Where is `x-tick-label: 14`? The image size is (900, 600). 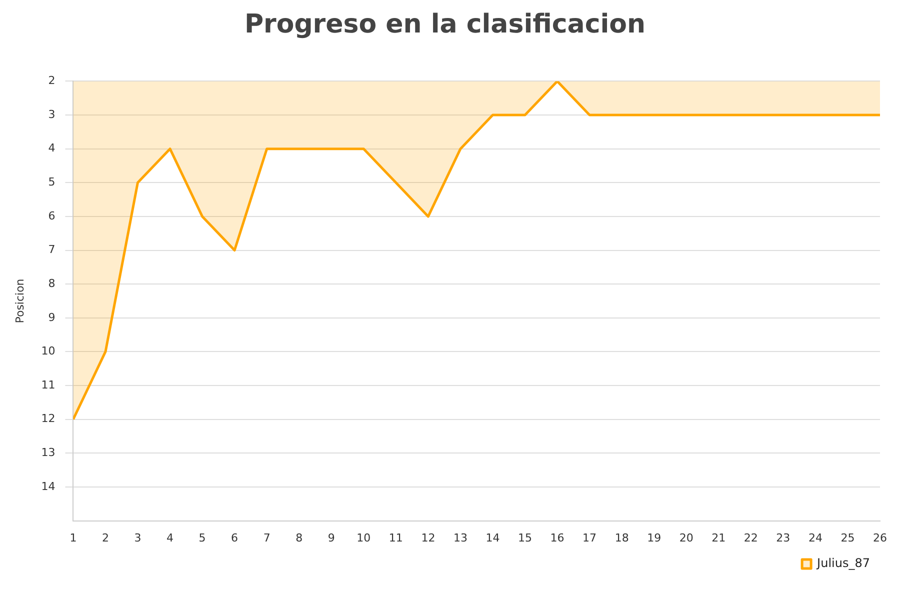
x-tick-label: 14 is located at coordinates (493, 537).